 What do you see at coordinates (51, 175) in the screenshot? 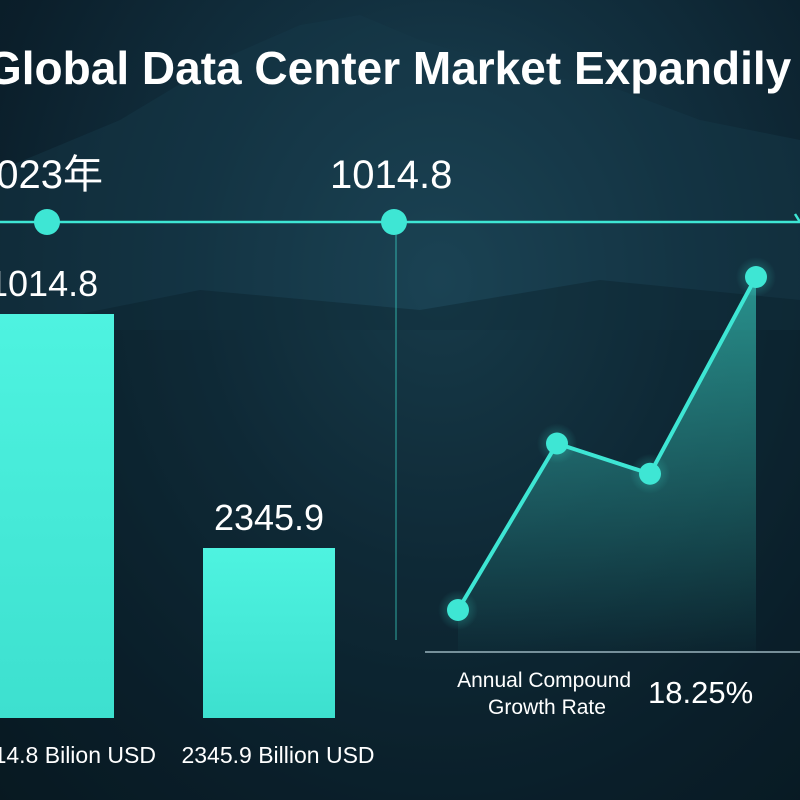
I see `timeline-label-year: 2023年` at bounding box center [51, 175].